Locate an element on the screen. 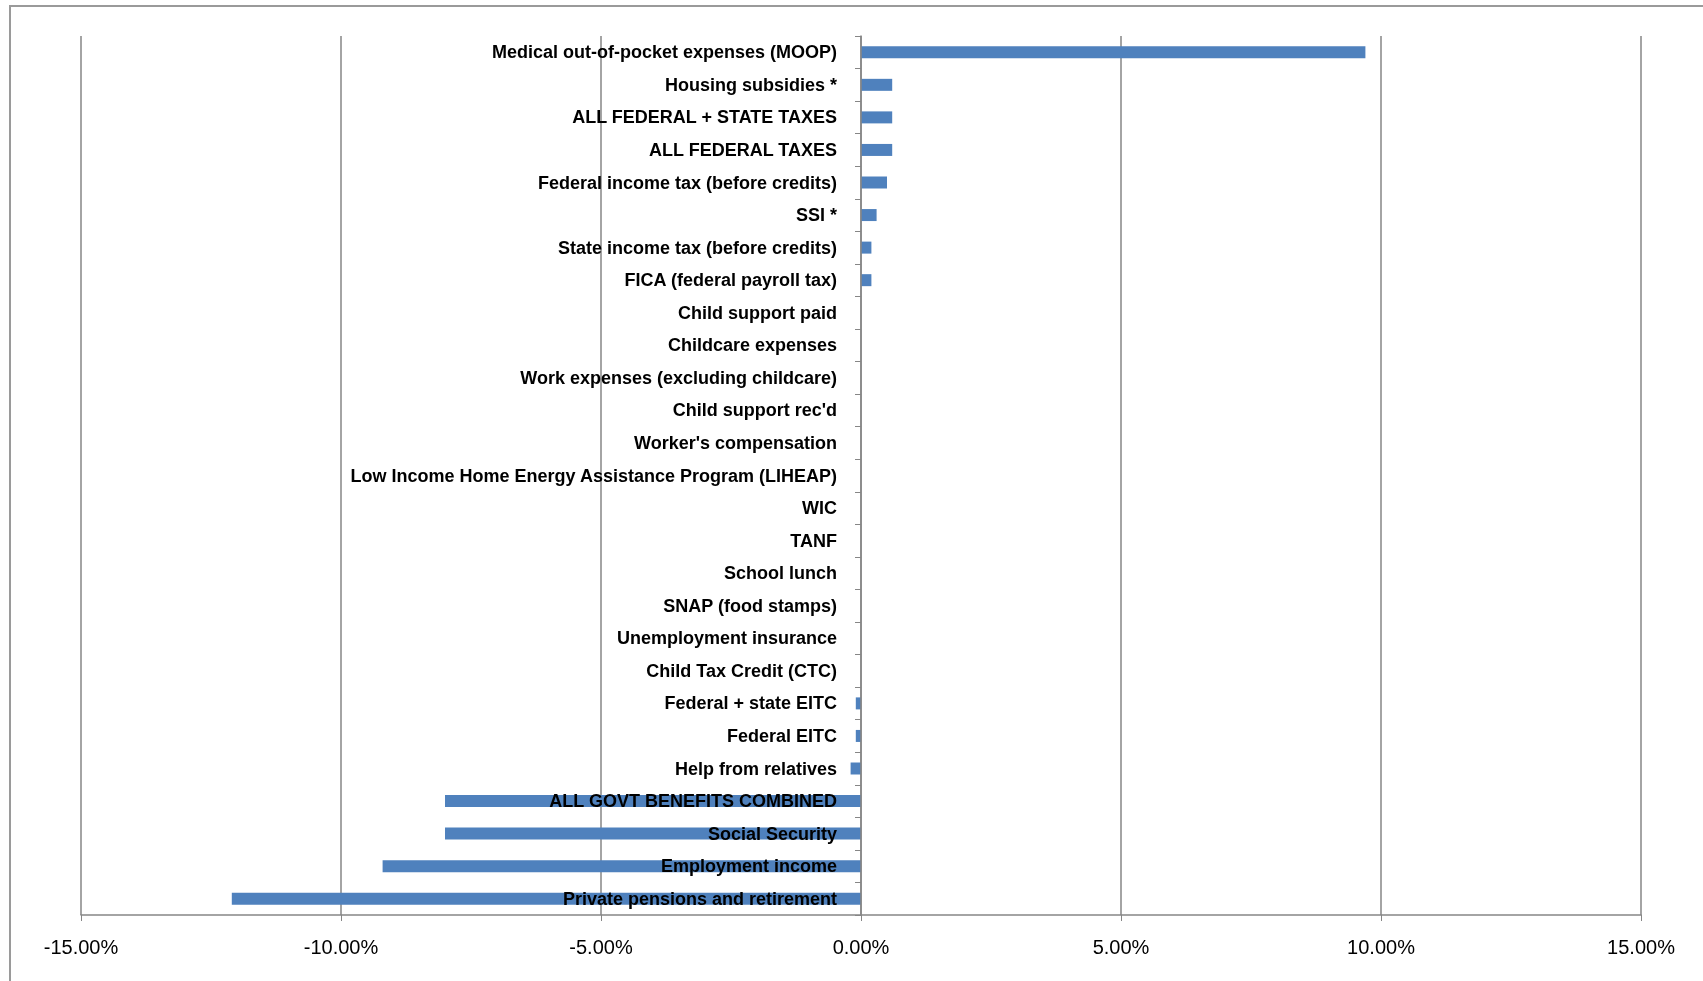  y-tick-label: Child support paid is located at coordinates (757, 312).